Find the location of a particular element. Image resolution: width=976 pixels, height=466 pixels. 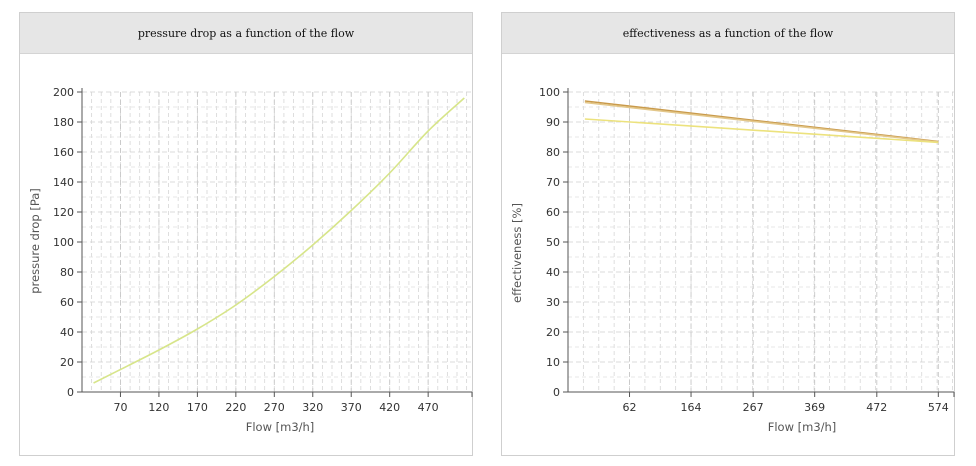

y-tick-label: 90 is located at coordinates (553, 122).